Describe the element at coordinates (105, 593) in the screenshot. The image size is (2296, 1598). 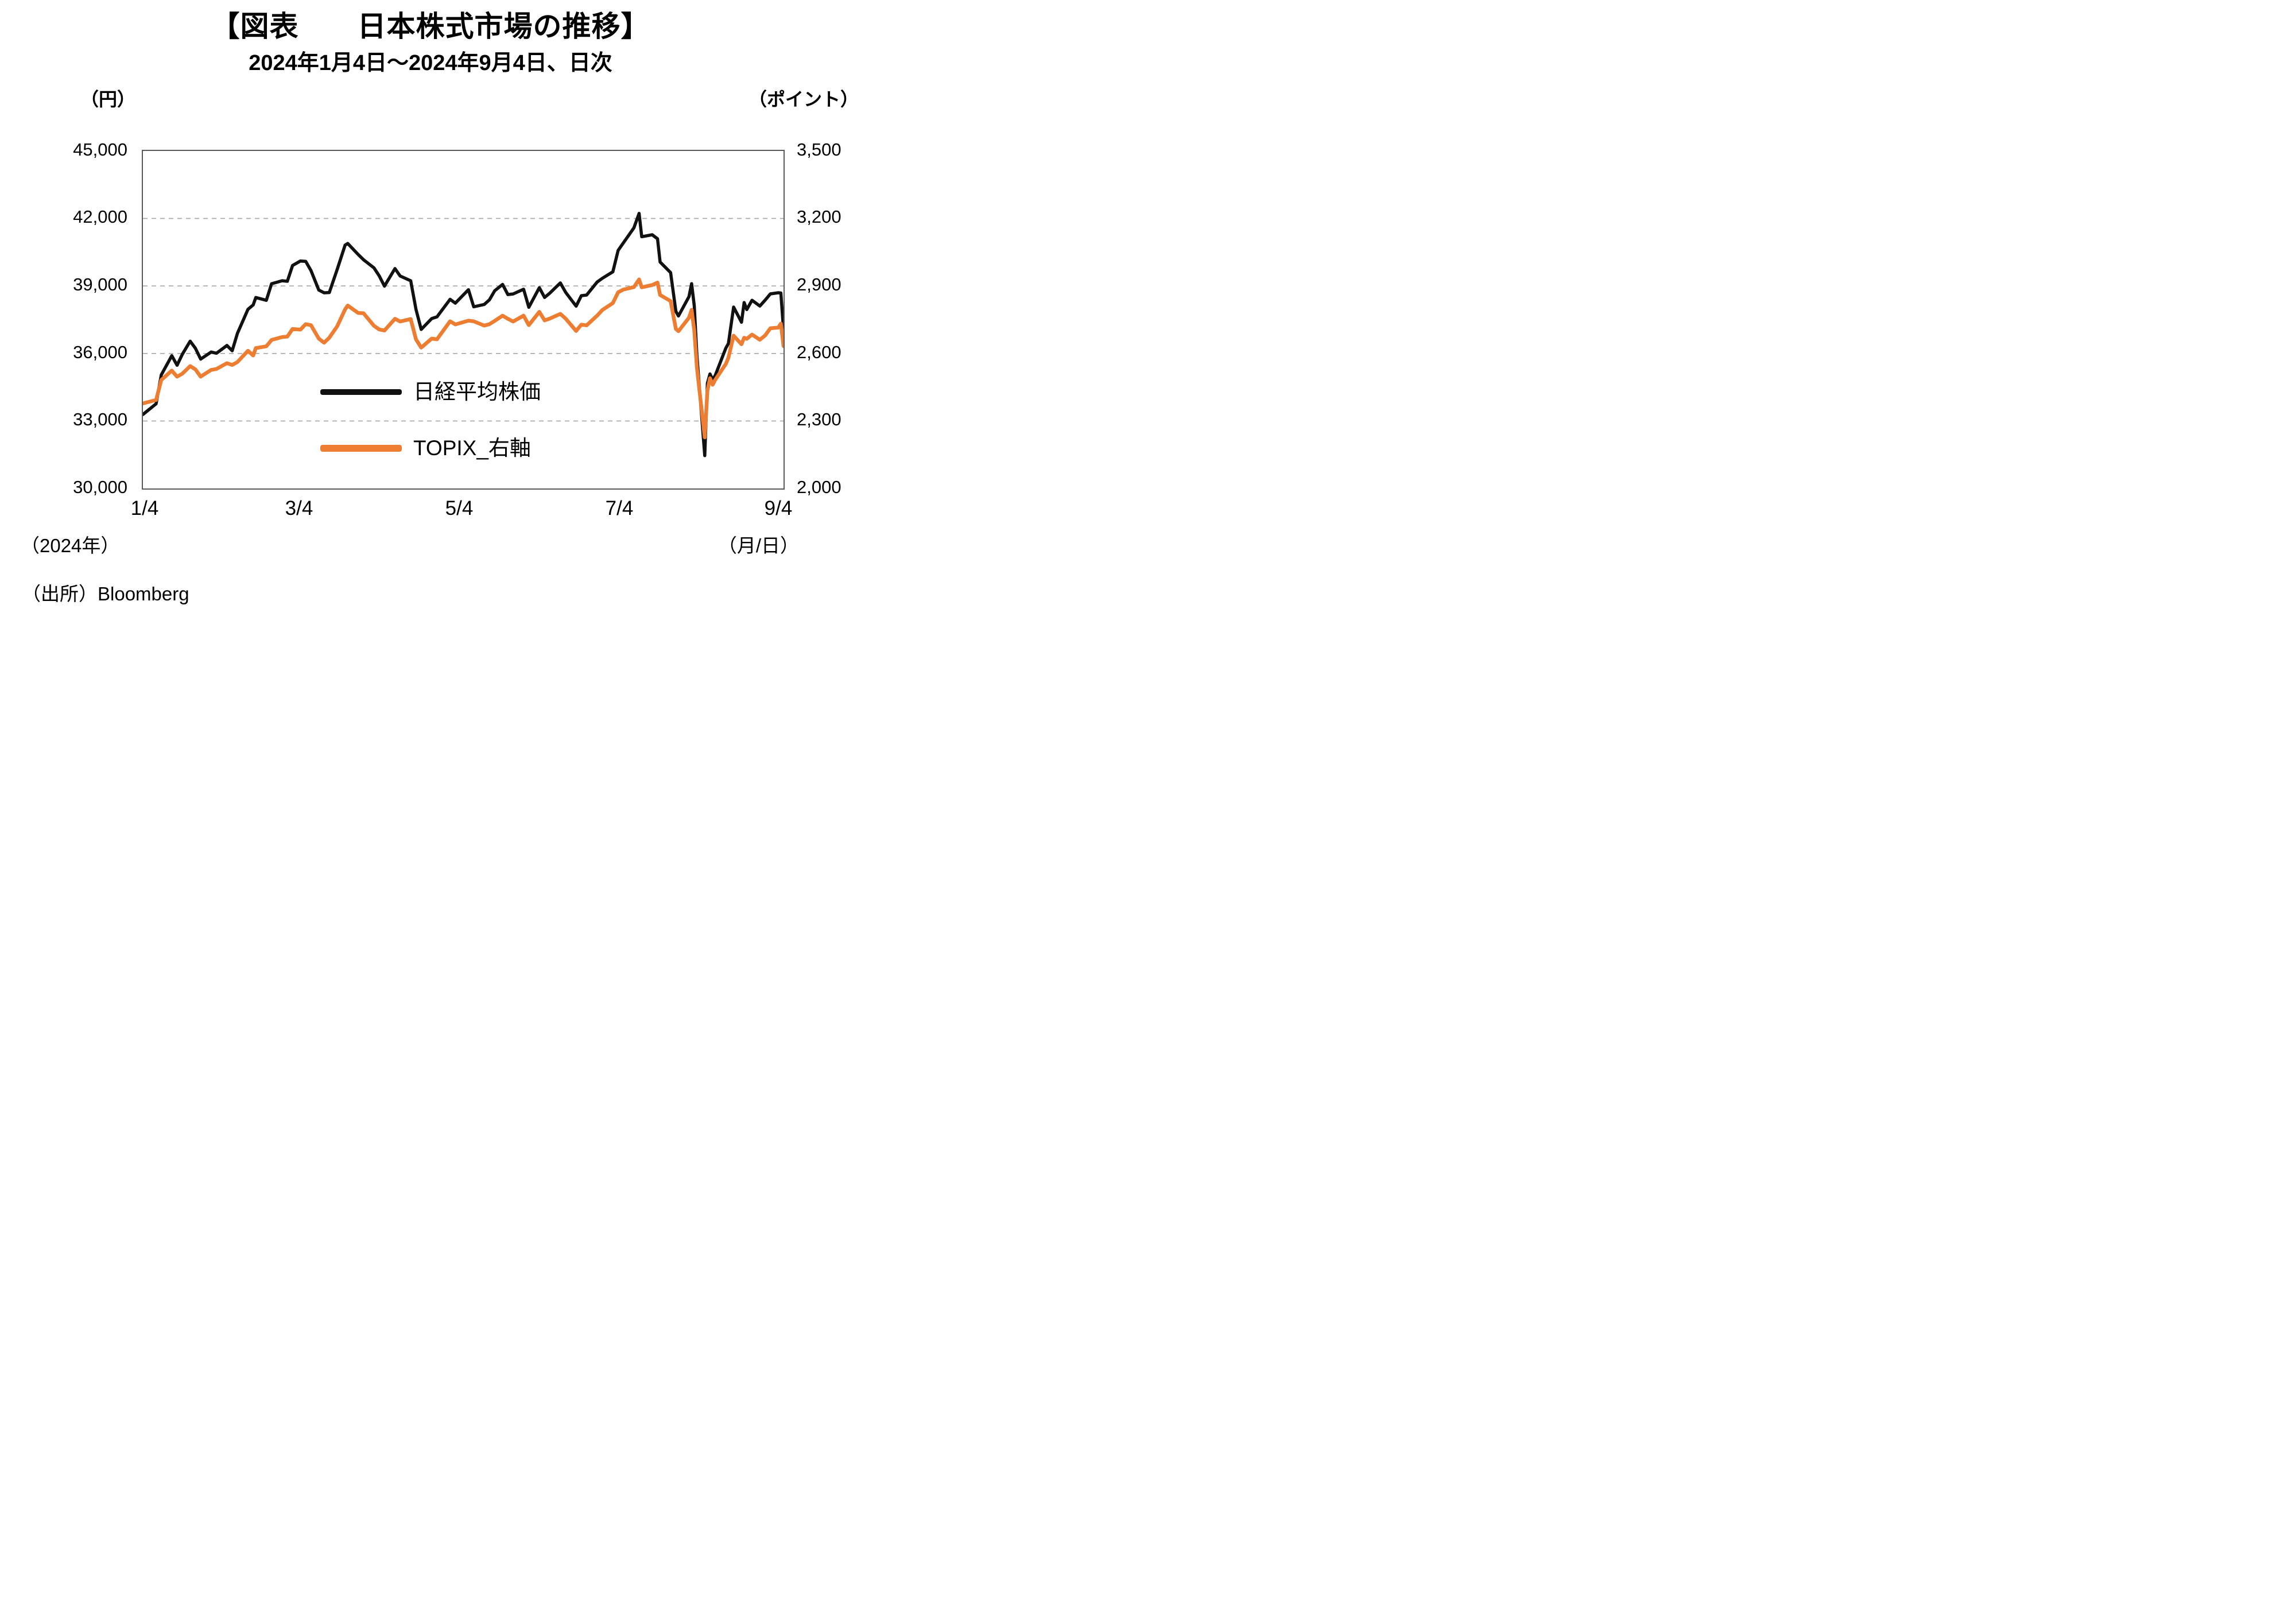
I see `source-note: （出所）Bloomberg` at that location.